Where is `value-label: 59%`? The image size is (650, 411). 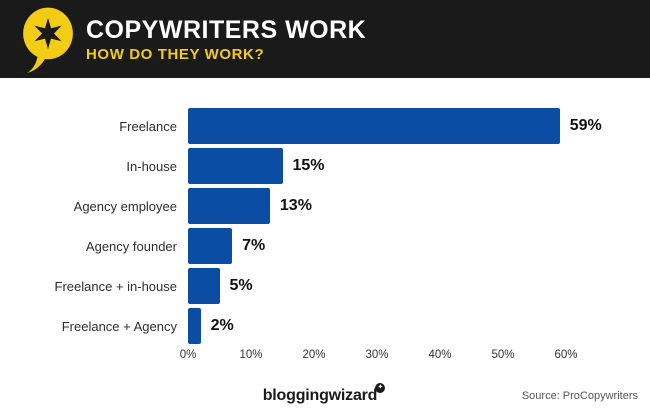
value-label: 59% is located at coordinates (585, 125).